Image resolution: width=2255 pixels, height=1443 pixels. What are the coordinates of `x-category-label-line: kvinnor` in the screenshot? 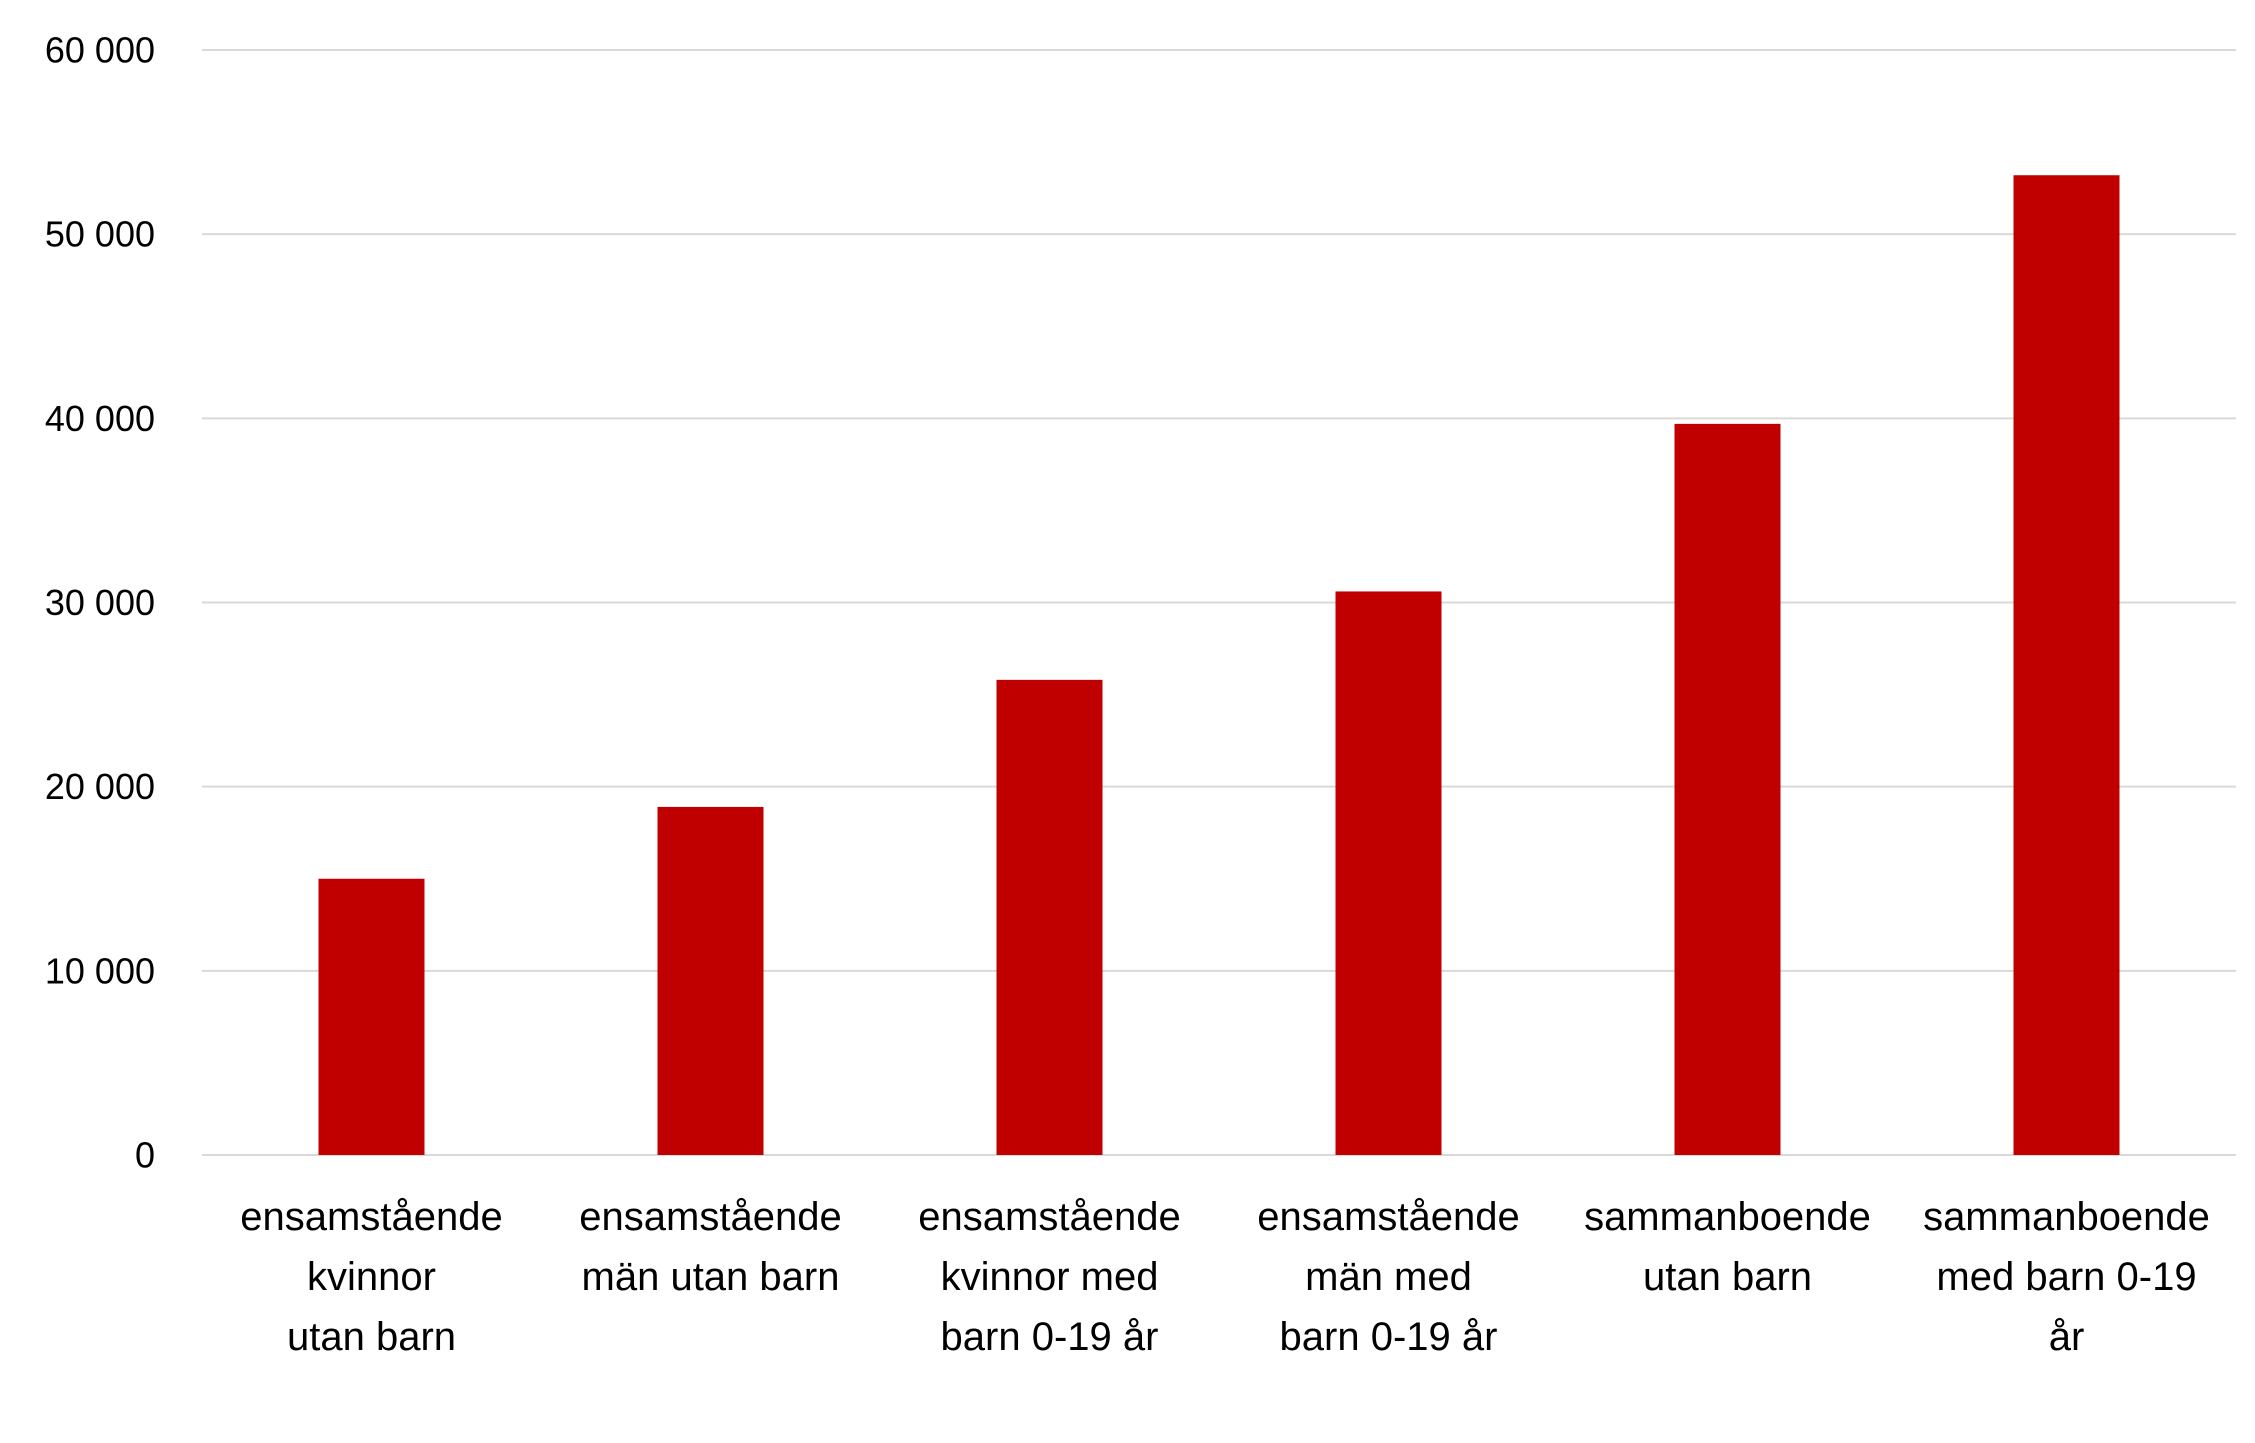 It's located at (371, 1277).